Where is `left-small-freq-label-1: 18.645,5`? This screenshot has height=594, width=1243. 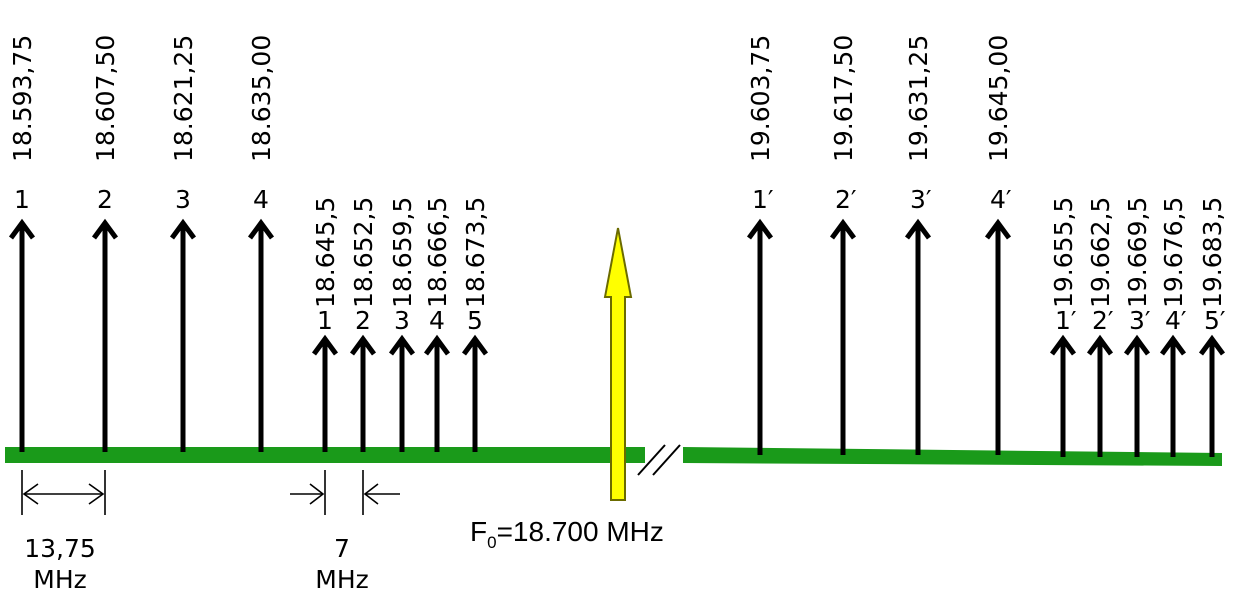 left-small-freq-label-1: 18.645,5 is located at coordinates (325, 252).